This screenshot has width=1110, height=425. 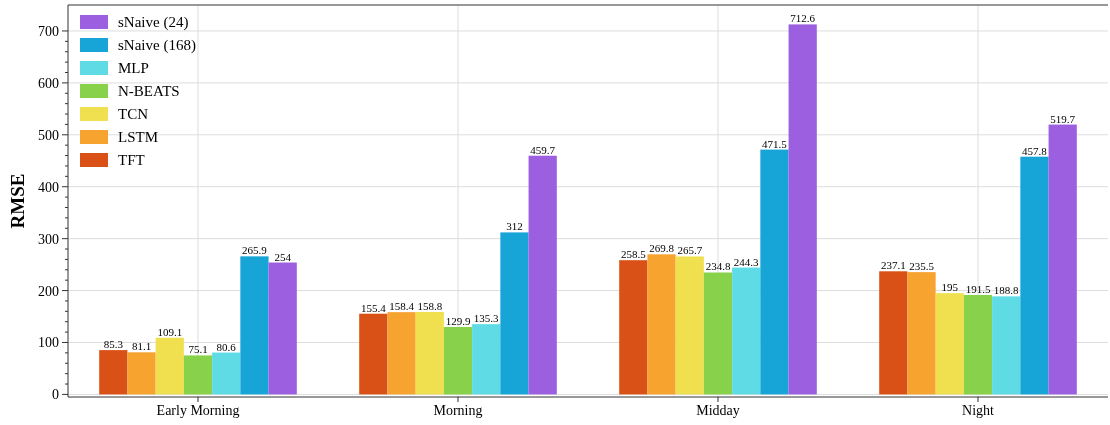 I want to click on data-label: 459.7, so click(x=543, y=149).